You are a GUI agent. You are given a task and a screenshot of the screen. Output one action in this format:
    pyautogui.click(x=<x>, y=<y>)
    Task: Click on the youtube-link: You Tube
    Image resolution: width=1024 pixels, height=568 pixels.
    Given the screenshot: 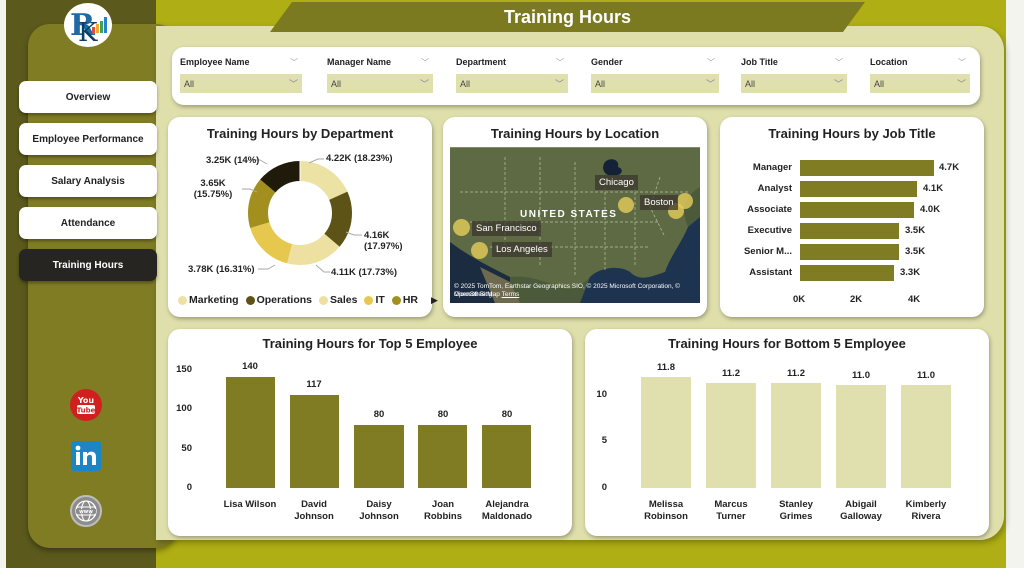 What is the action you would take?
    pyautogui.click(x=86, y=405)
    